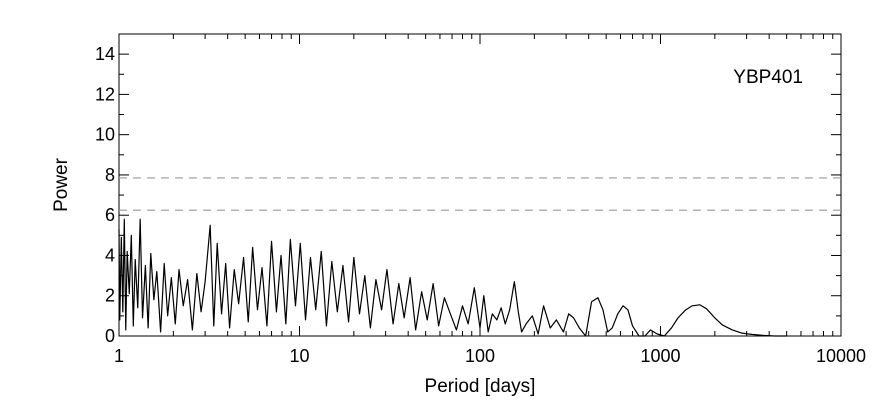  Describe the element at coordinates (299, 356) in the screenshot. I see `x-tick-label: 10` at that location.